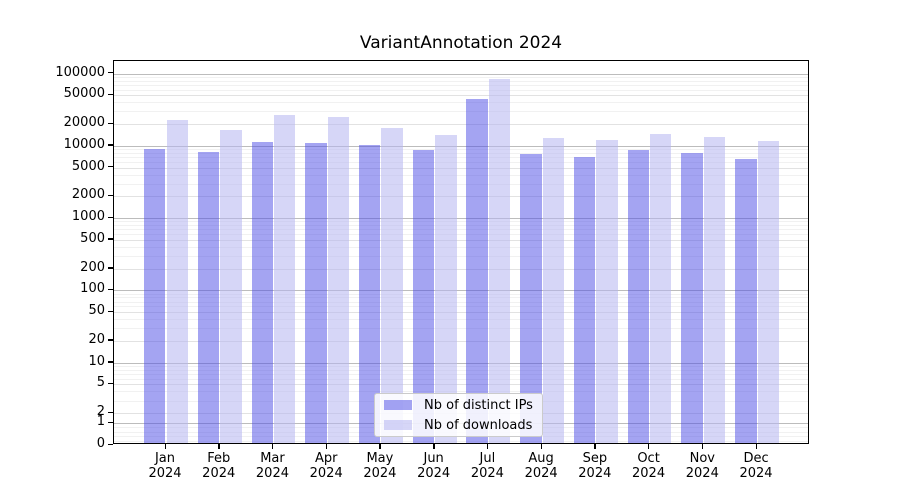 The image size is (900, 500). What do you see at coordinates (92, 238) in the screenshot?
I see `y-tick-label: 500` at bounding box center [92, 238].